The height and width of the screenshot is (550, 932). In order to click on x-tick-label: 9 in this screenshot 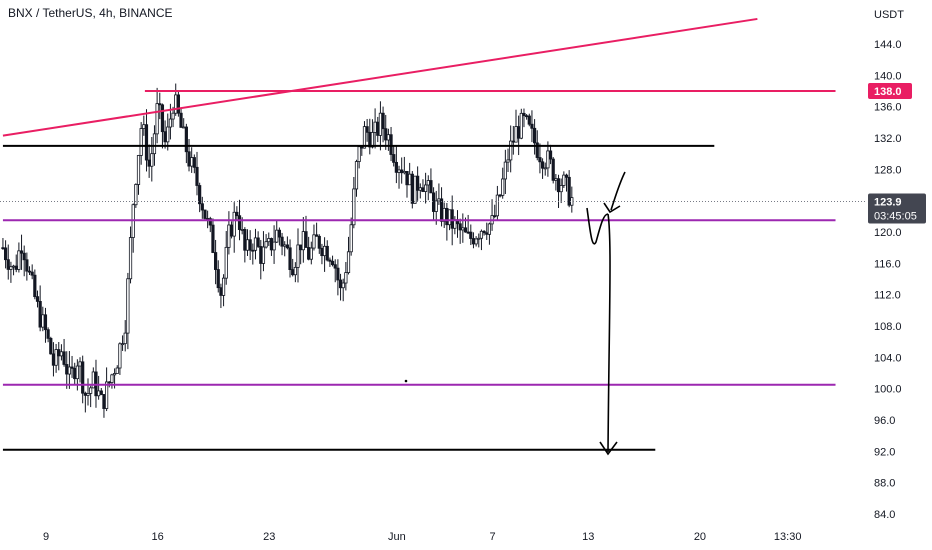, I will do `click(46, 537)`.